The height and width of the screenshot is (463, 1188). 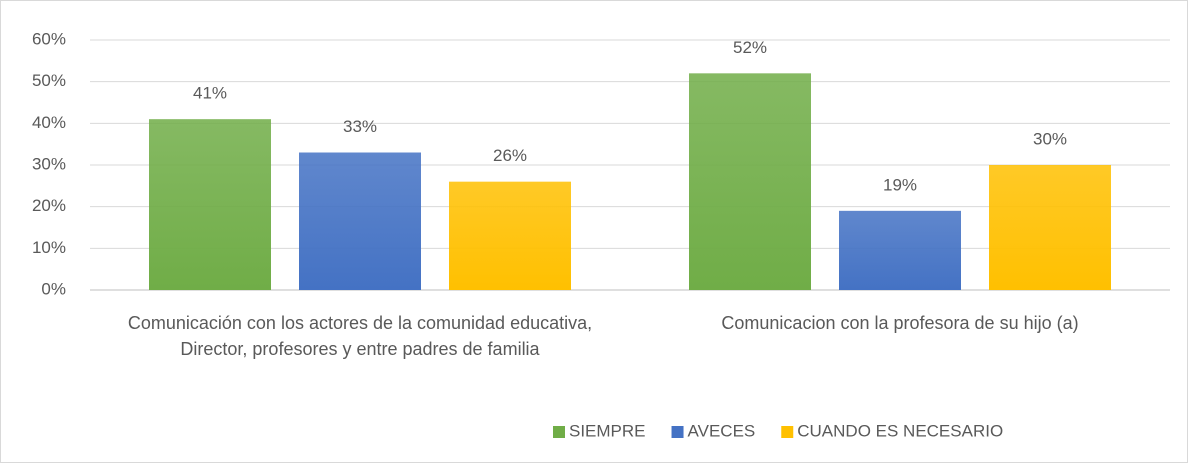 I want to click on y-tick-label: 30%, so click(x=49, y=163).